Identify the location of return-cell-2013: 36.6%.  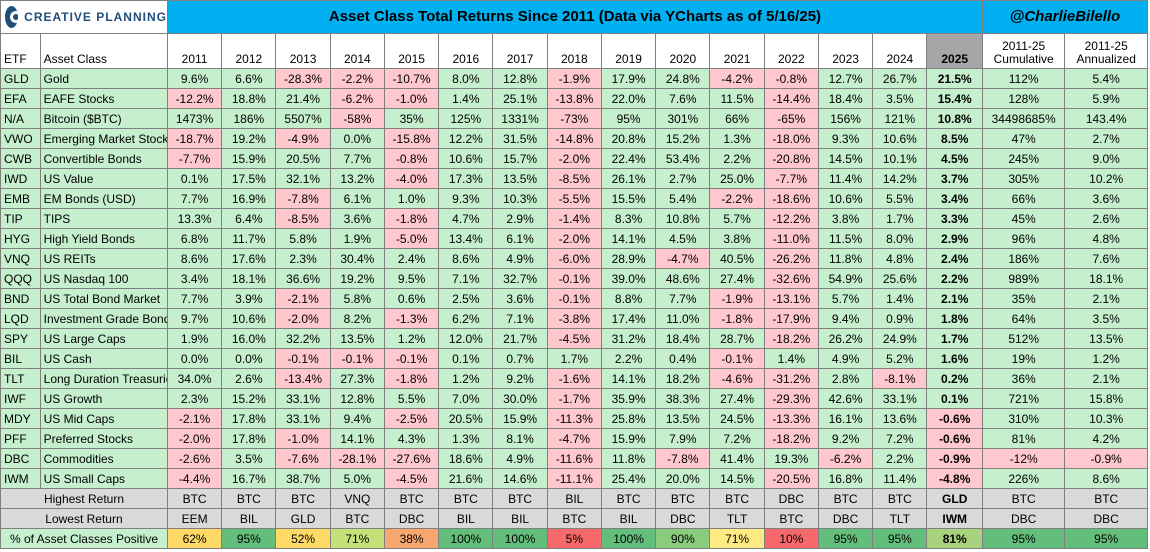
(303, 278).